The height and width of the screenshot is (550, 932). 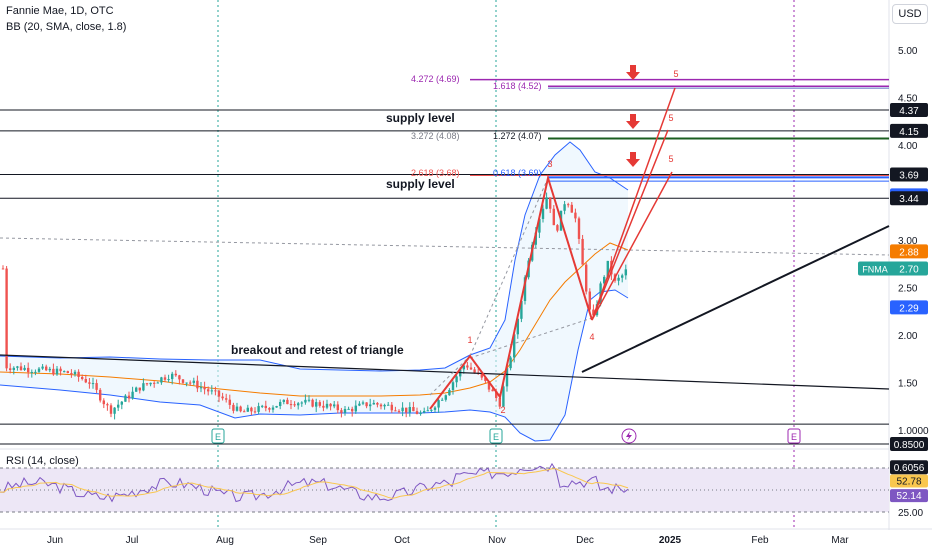 What do you see at coordinates (509, 267) in the screenshot?
I see `fib-helper-line` at bounding box center [509, 267].